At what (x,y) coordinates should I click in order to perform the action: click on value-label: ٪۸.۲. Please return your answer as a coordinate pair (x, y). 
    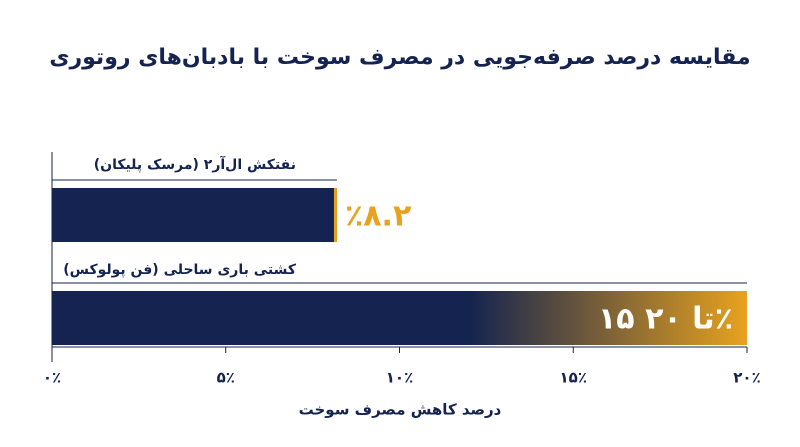
    Looking at the image, I should click on (378, 216).